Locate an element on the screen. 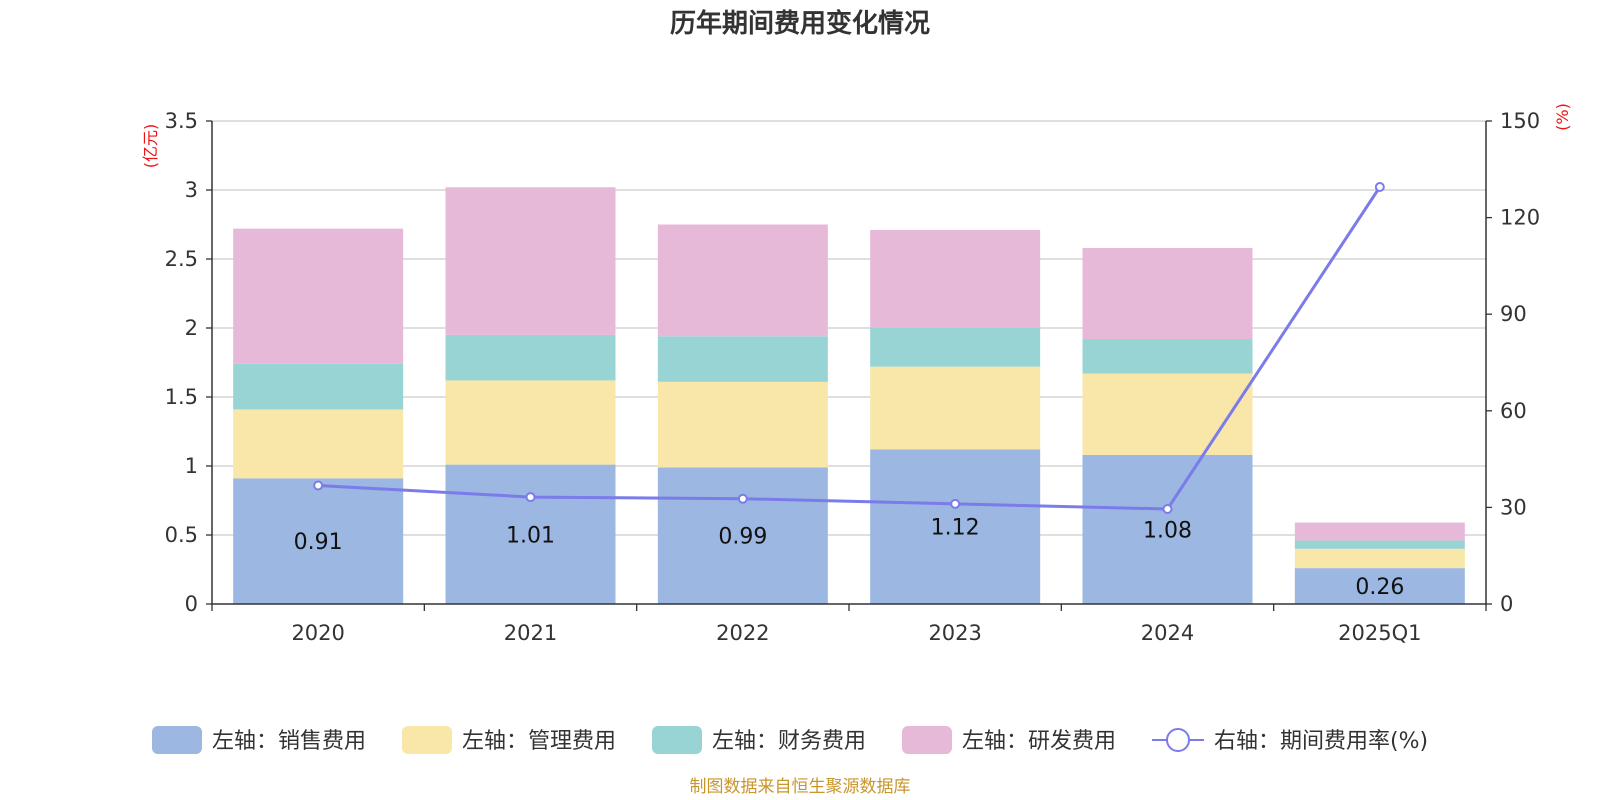  left-axis-tick-label: 0.5 is located at coordinates (181, 535).